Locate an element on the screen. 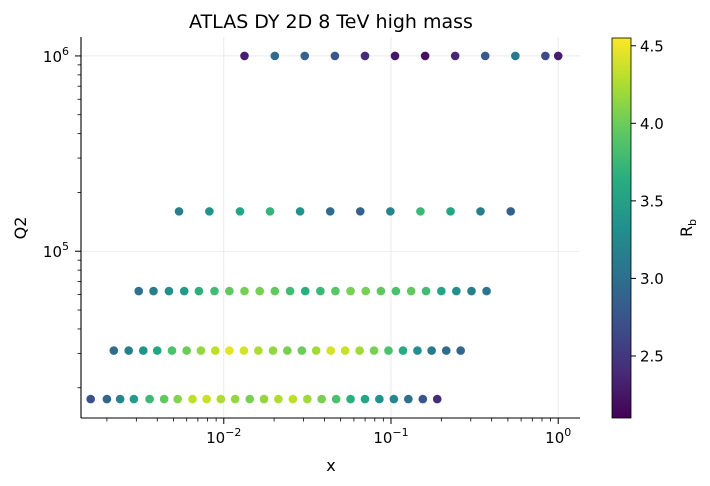 The image size is (710, 486). colorbar-tick-label: 3.5 is located at coordinates (652, 201).